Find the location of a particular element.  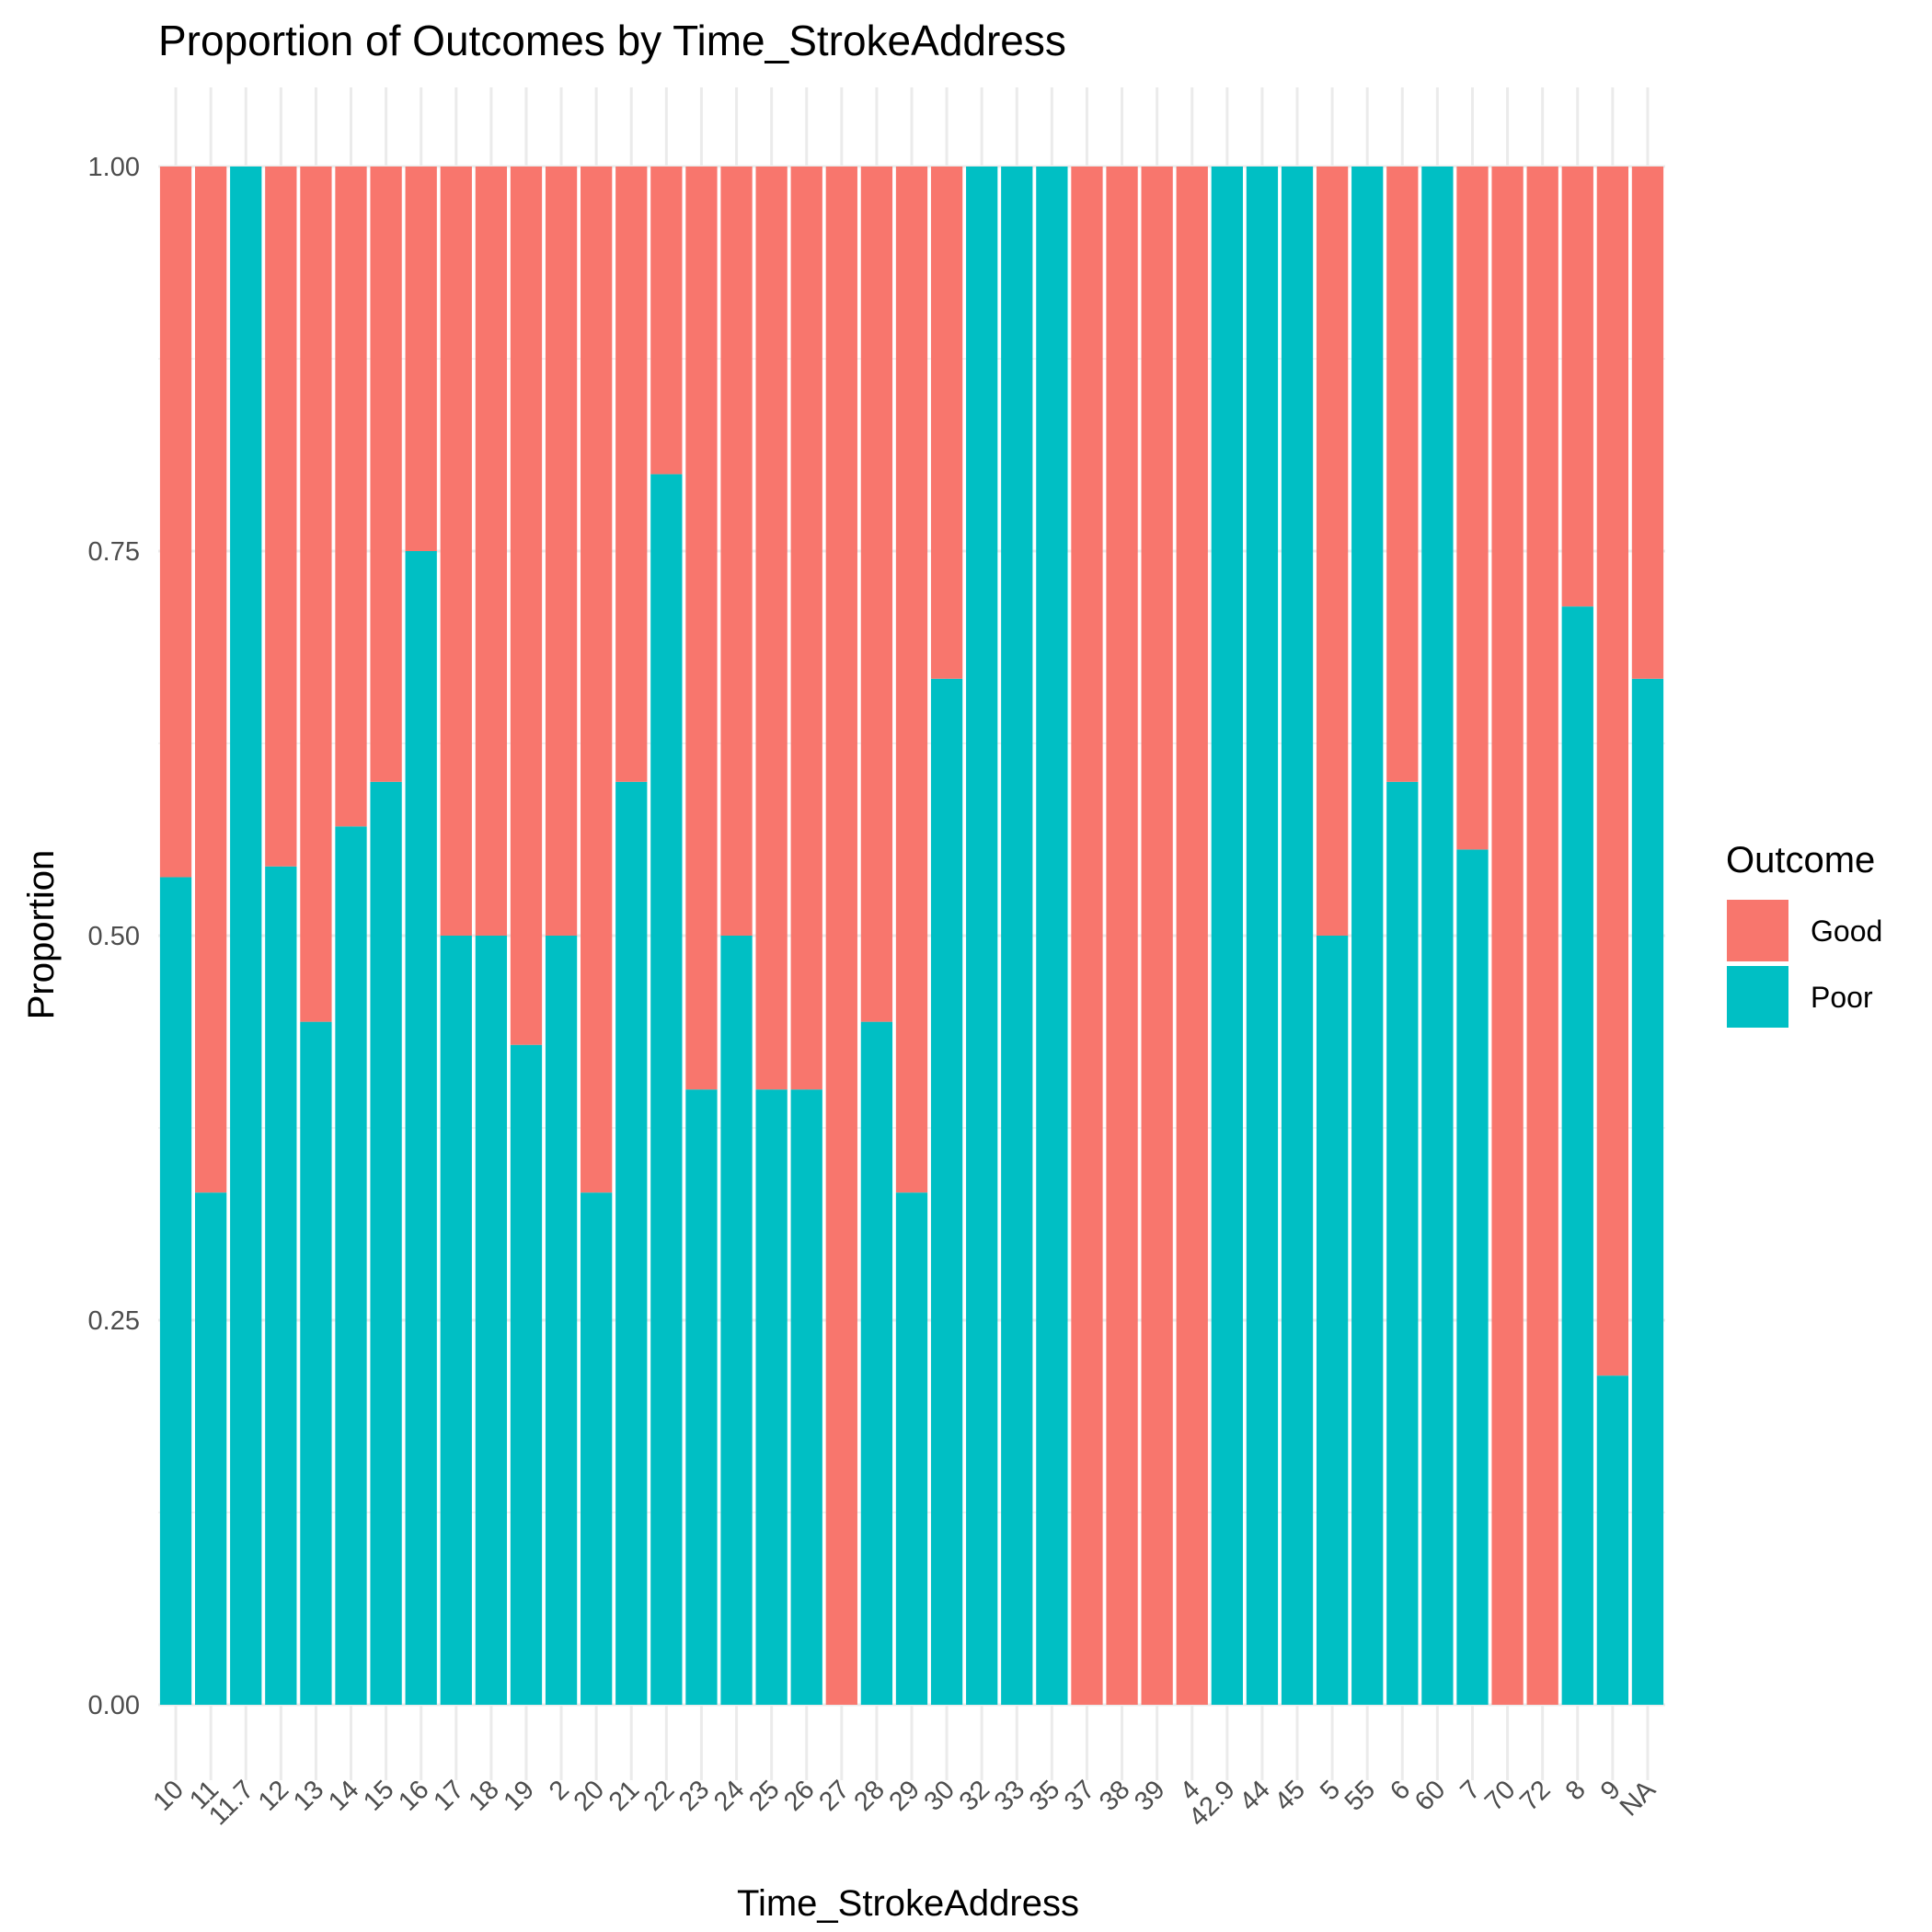

y-tick-label: 0.75 is located at coordinates (114, 552).